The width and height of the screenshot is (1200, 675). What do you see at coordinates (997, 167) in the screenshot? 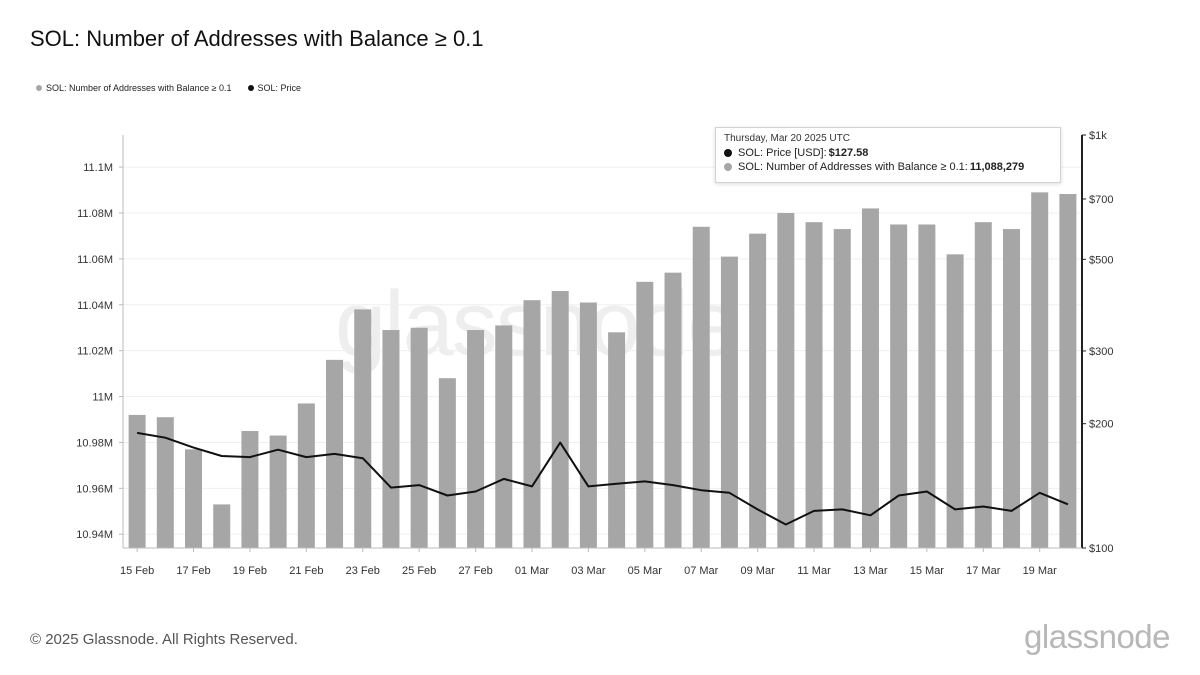
I see `tooltip-addr-value: 11,088,279` at bounding box center [997, 167].